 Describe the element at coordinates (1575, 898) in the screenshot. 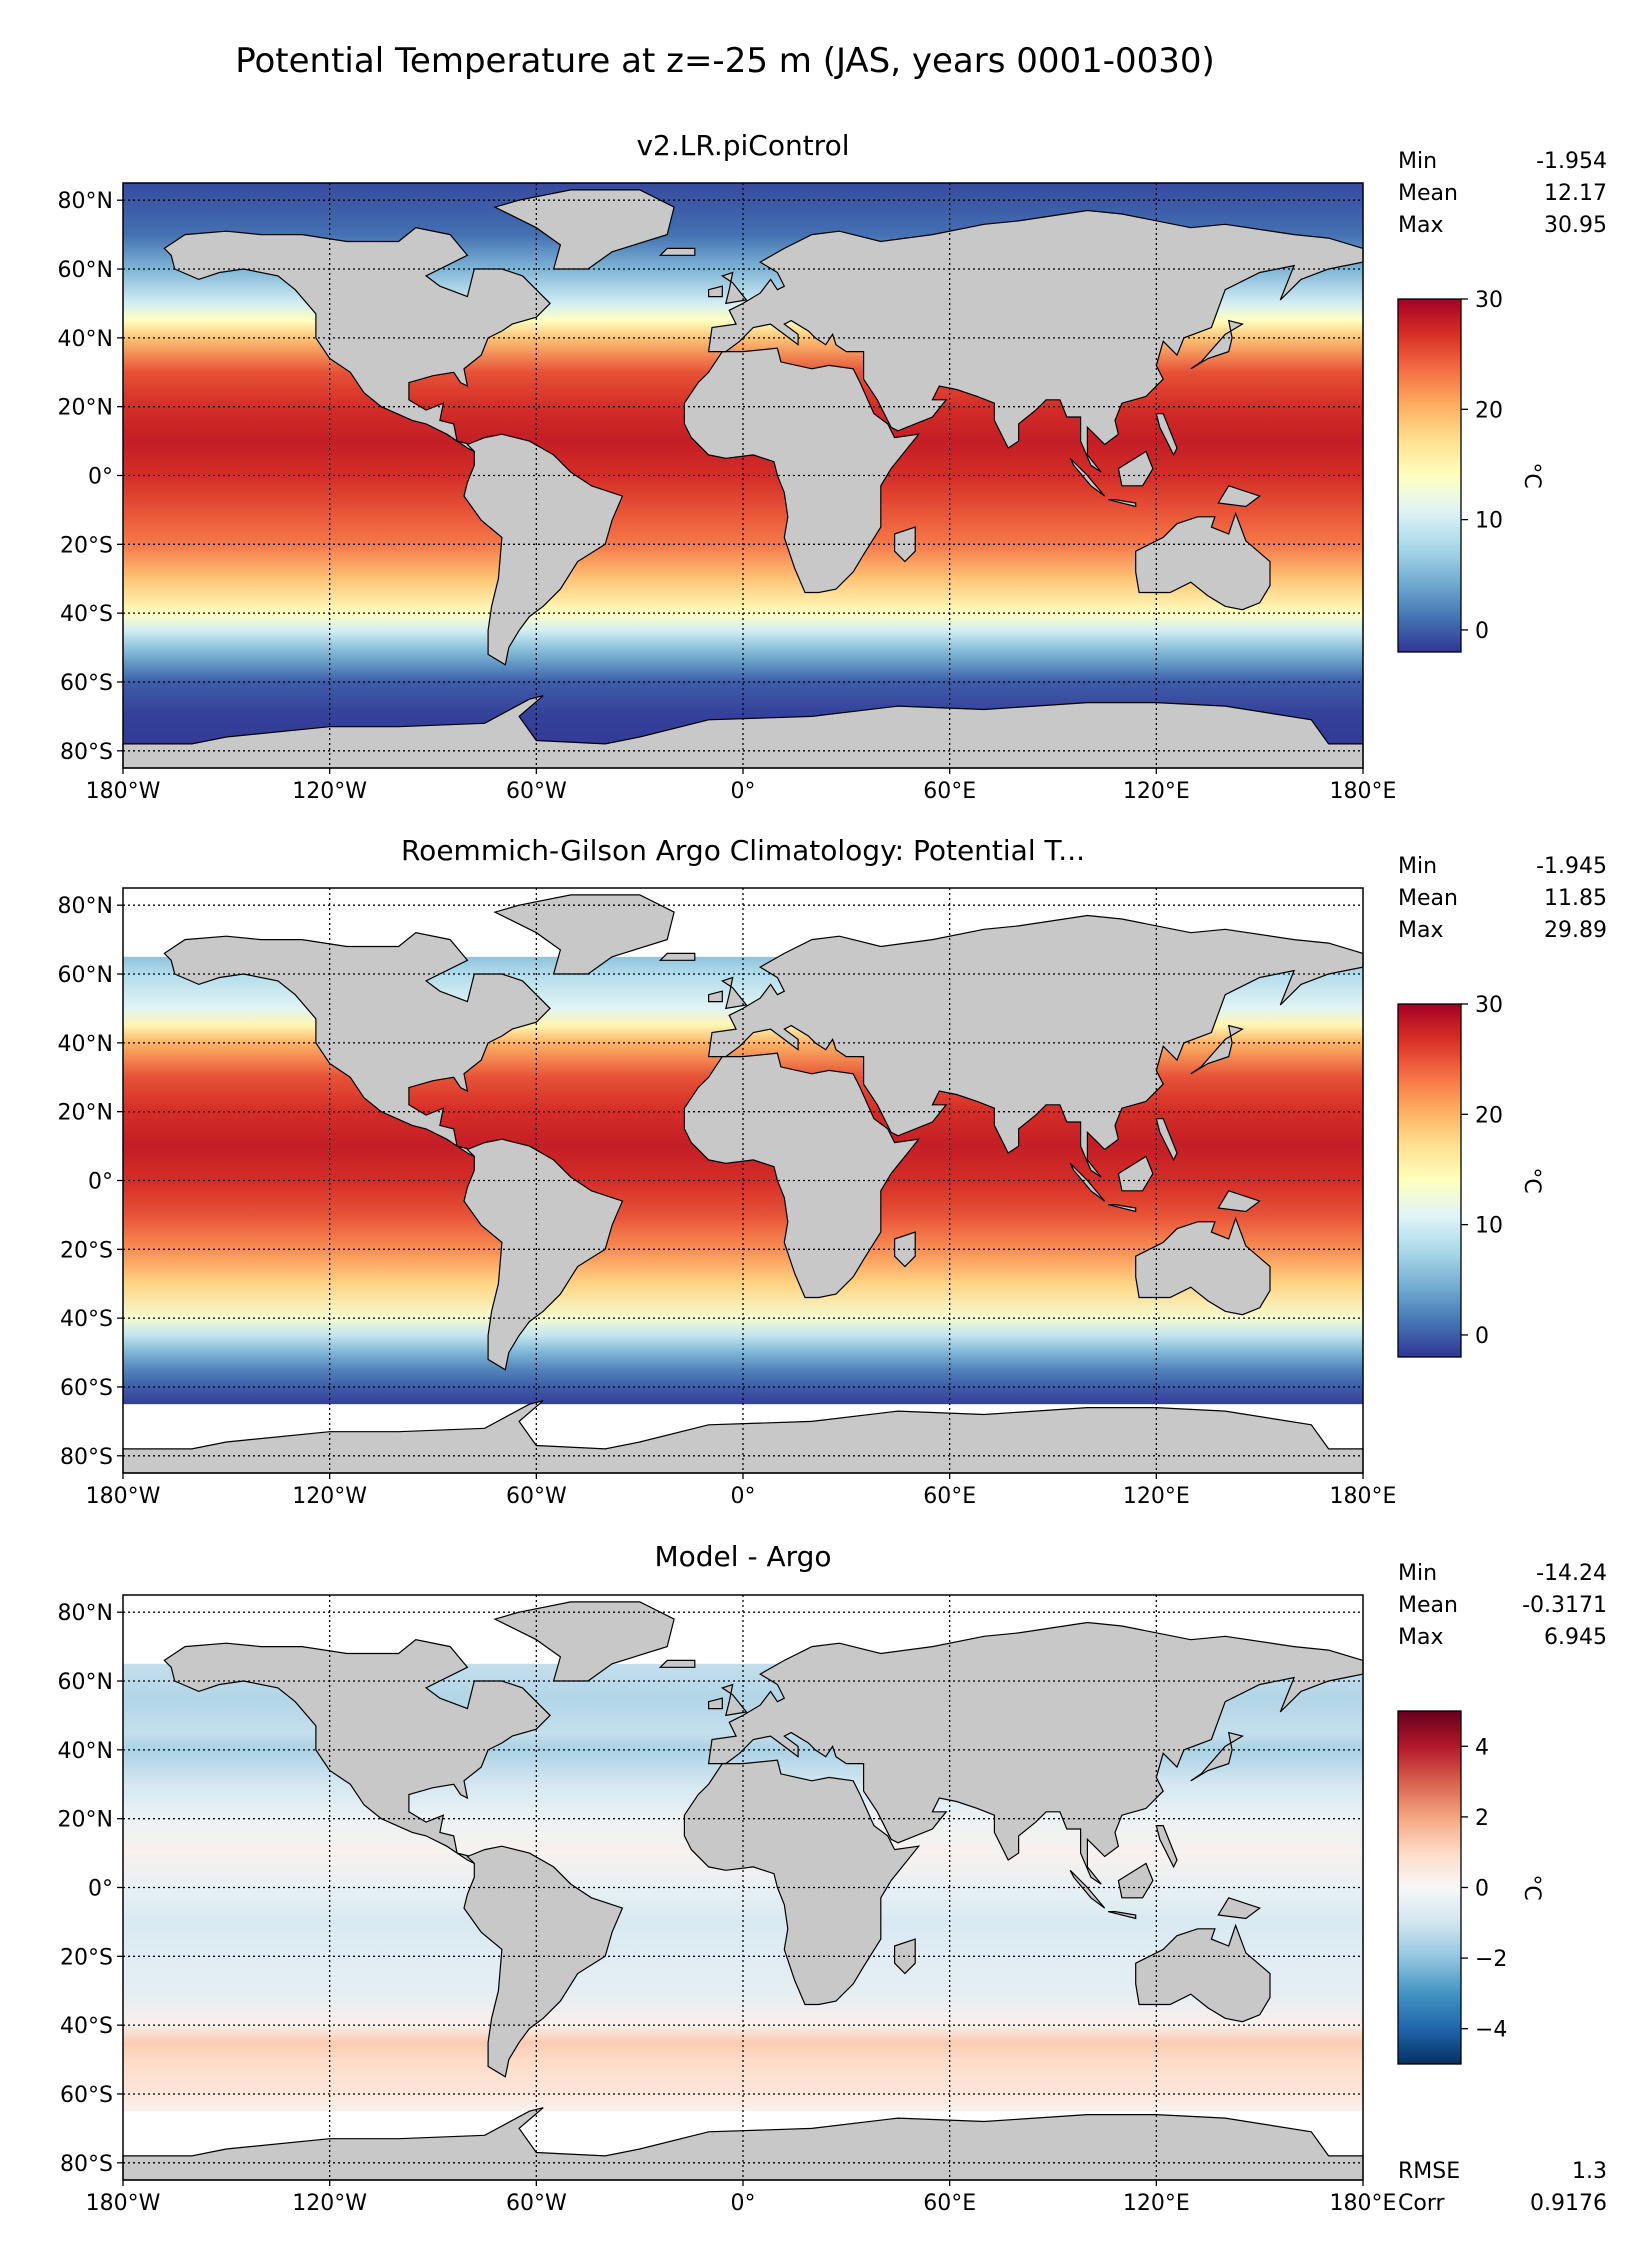

I see `stat-value: 11.85` at that location.